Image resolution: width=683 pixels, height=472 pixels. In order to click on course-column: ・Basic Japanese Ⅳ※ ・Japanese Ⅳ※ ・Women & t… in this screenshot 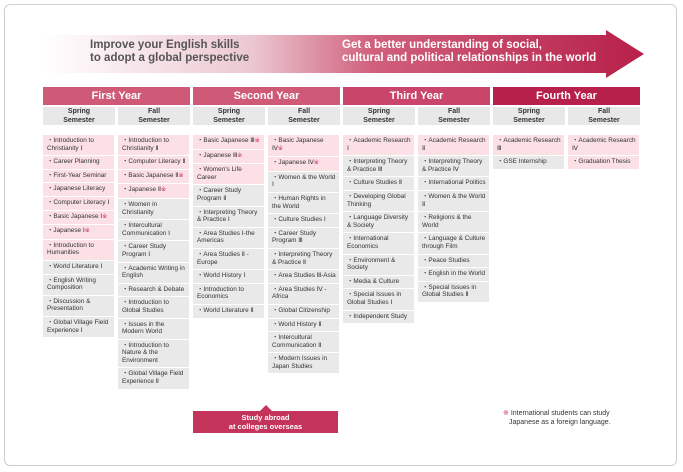, I will do `click(303, 255)`.